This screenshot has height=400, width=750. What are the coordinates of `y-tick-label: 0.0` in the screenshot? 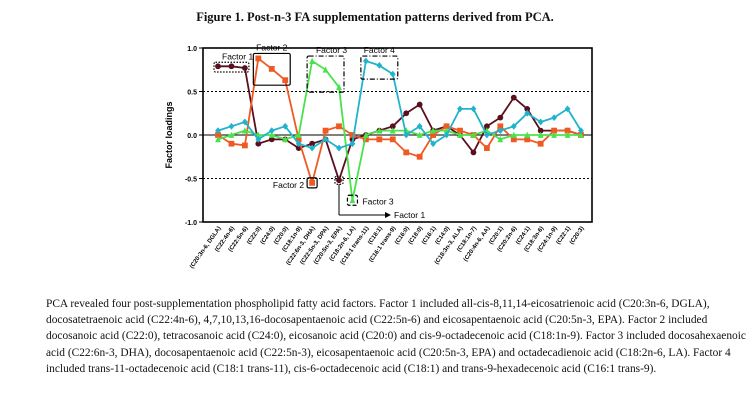 It's located at (192, 136).